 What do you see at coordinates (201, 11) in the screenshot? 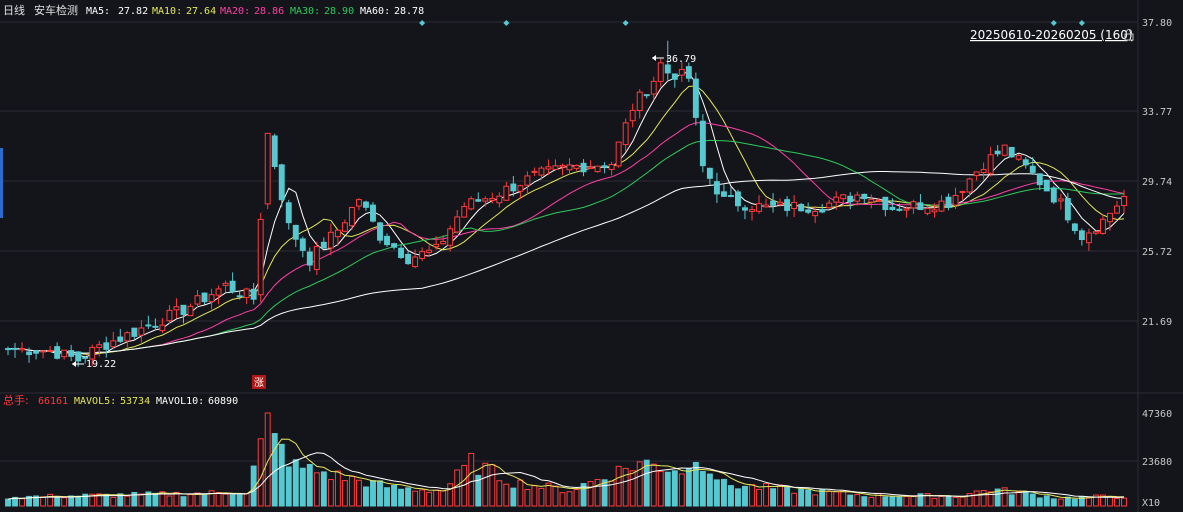
I see `ma10-value: 27.64` at bounding box center [201, 11].